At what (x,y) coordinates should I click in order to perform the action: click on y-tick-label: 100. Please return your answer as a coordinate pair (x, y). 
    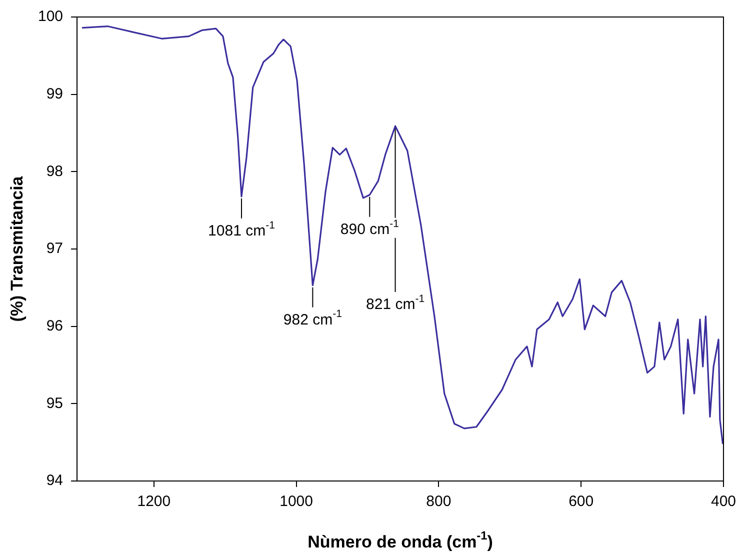
    Looking at the image, I should click on (51, 17).